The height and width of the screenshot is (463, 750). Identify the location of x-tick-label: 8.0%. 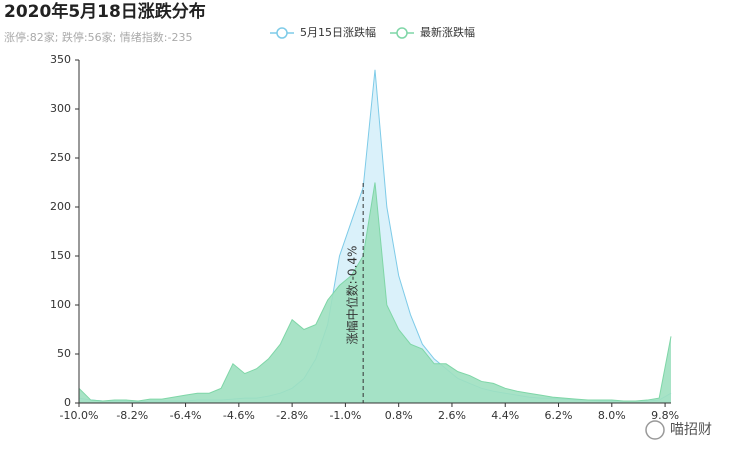
(612, 415).